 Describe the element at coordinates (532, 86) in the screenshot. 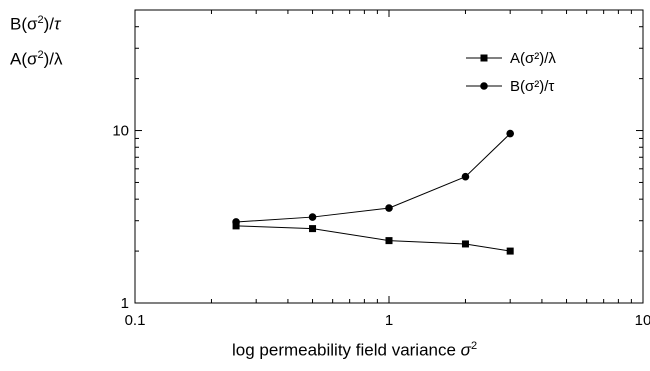

I see `legend-label-1: B(σ²)/τ` at that location.